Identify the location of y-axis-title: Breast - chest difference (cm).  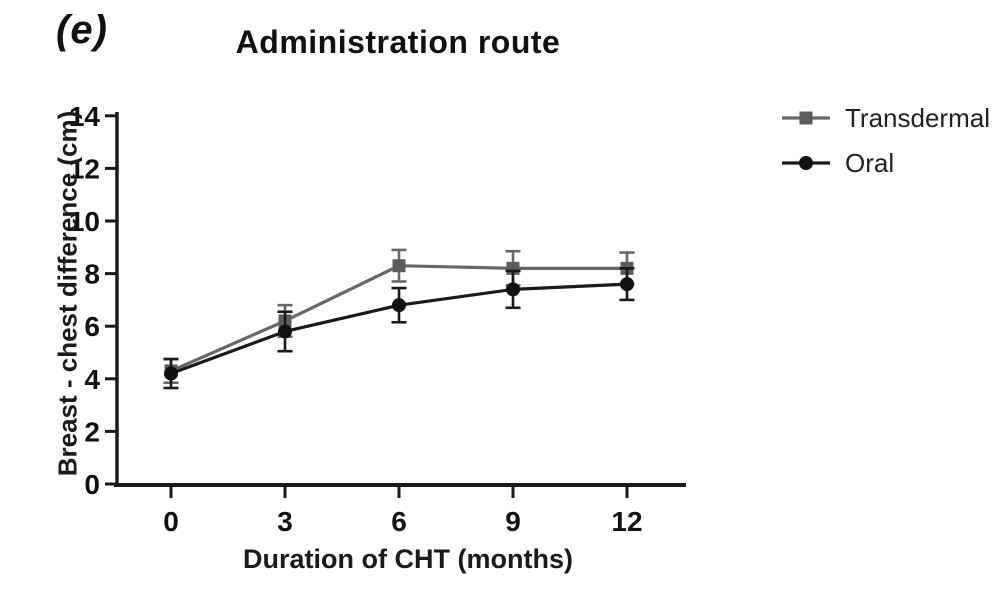
(67, 293).